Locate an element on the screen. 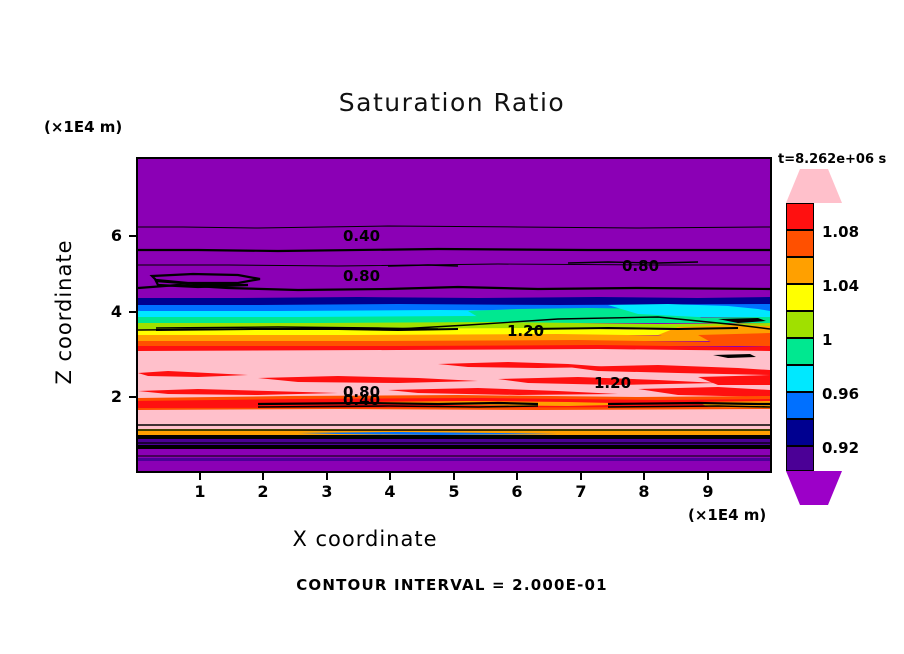 This screenshot has height=654, width=904. colorbar: 1.08 1.04 1 0.96 0.92 is located at coordinates (822, 337).